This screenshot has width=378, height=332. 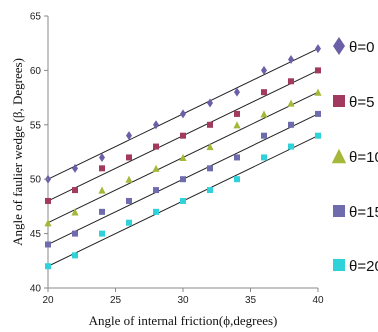 What do you see at coordinates (36, 234) in the screenshot?
I see `y-tick-label: 45` at bounding box center [36, 234].